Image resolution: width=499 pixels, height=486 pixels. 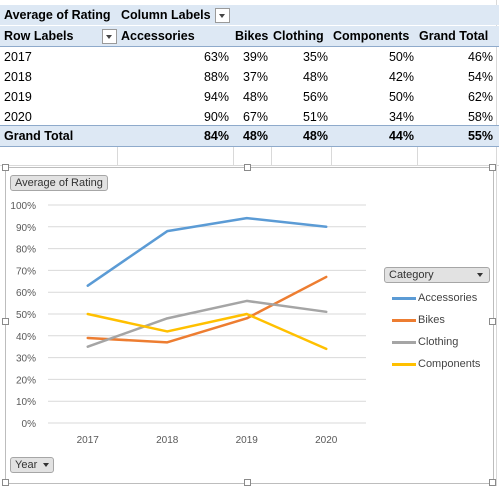 What do you see at coordinates (88, 440) in the screenshot?
I see `x-tick-label: 2017` at bounding box center [88, 440].